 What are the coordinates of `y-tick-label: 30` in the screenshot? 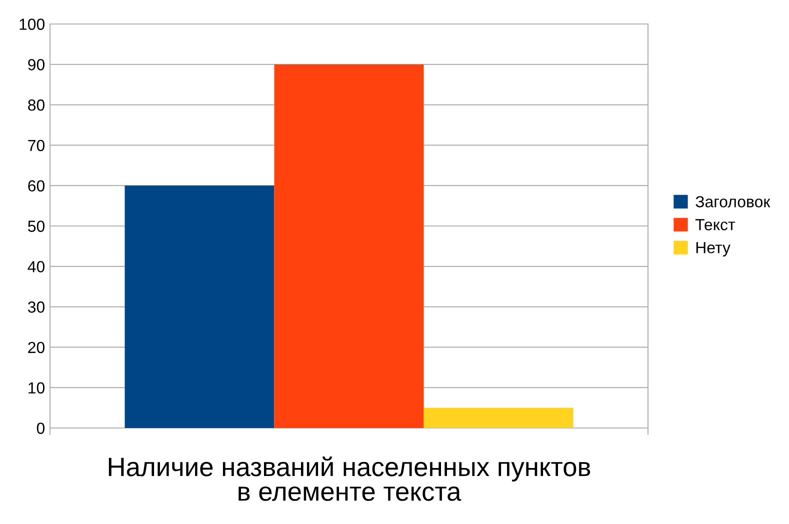 It's located at (36, 307).